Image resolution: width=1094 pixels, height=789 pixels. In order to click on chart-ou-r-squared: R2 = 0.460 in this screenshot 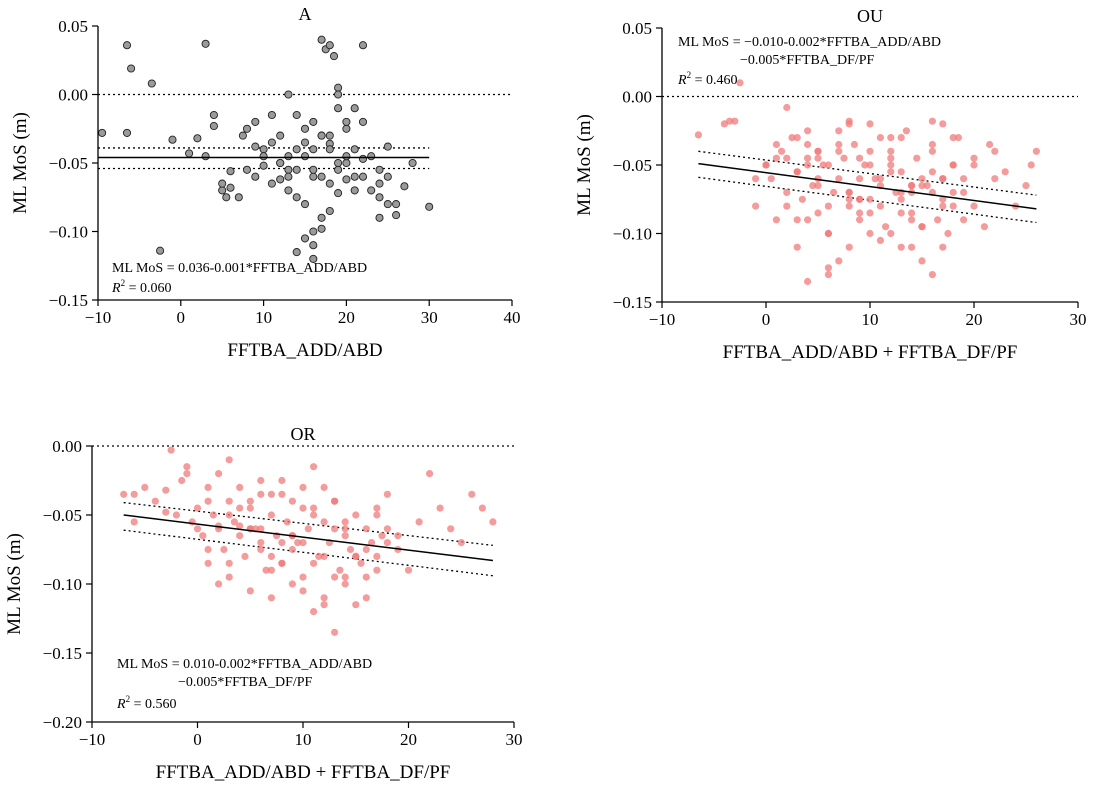, I will do `click(707, 79)`.